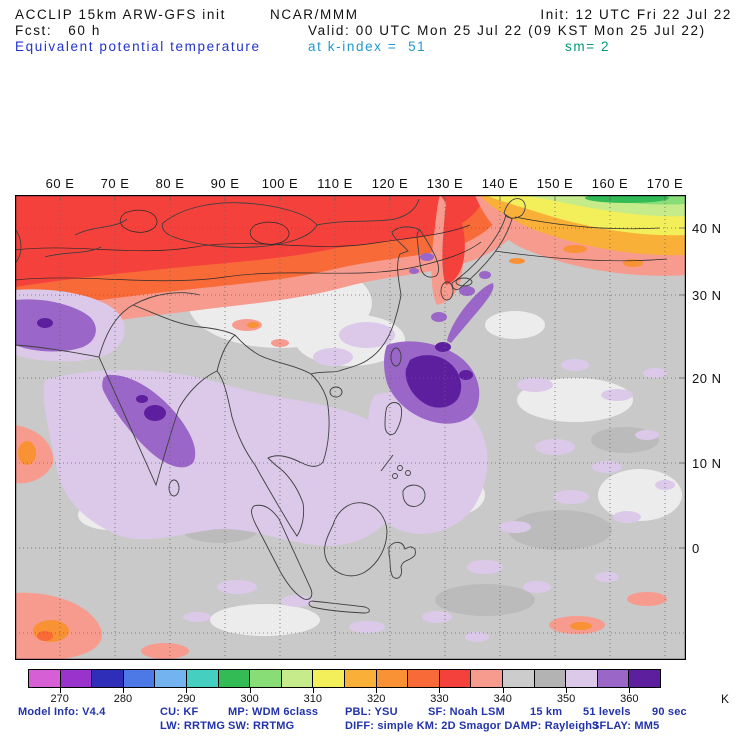 Image resolution: width=740 pixels, height=740 pixels. Describe the element at coordinates (610, 183) in the screenshot. I see `lon-label: 160 E` at that location.